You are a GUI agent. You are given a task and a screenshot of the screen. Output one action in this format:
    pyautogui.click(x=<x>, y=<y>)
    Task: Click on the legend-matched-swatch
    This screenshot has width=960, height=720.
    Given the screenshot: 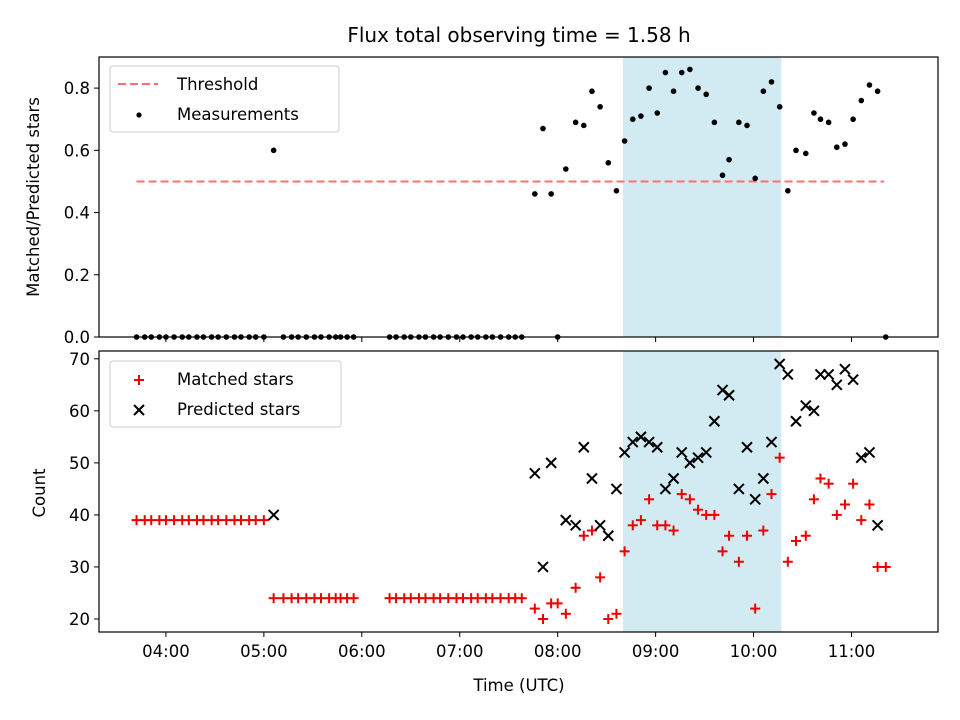 What is the action you would take?
    pyautogui.click(x=139, y=380)
    